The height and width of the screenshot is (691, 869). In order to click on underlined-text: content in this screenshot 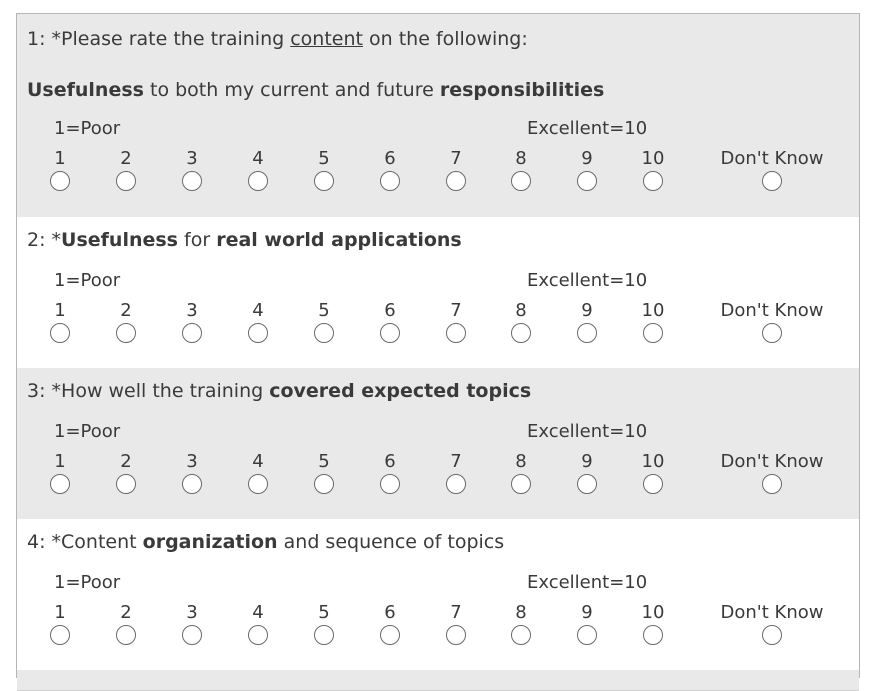, I will do `click(326, 39)`.